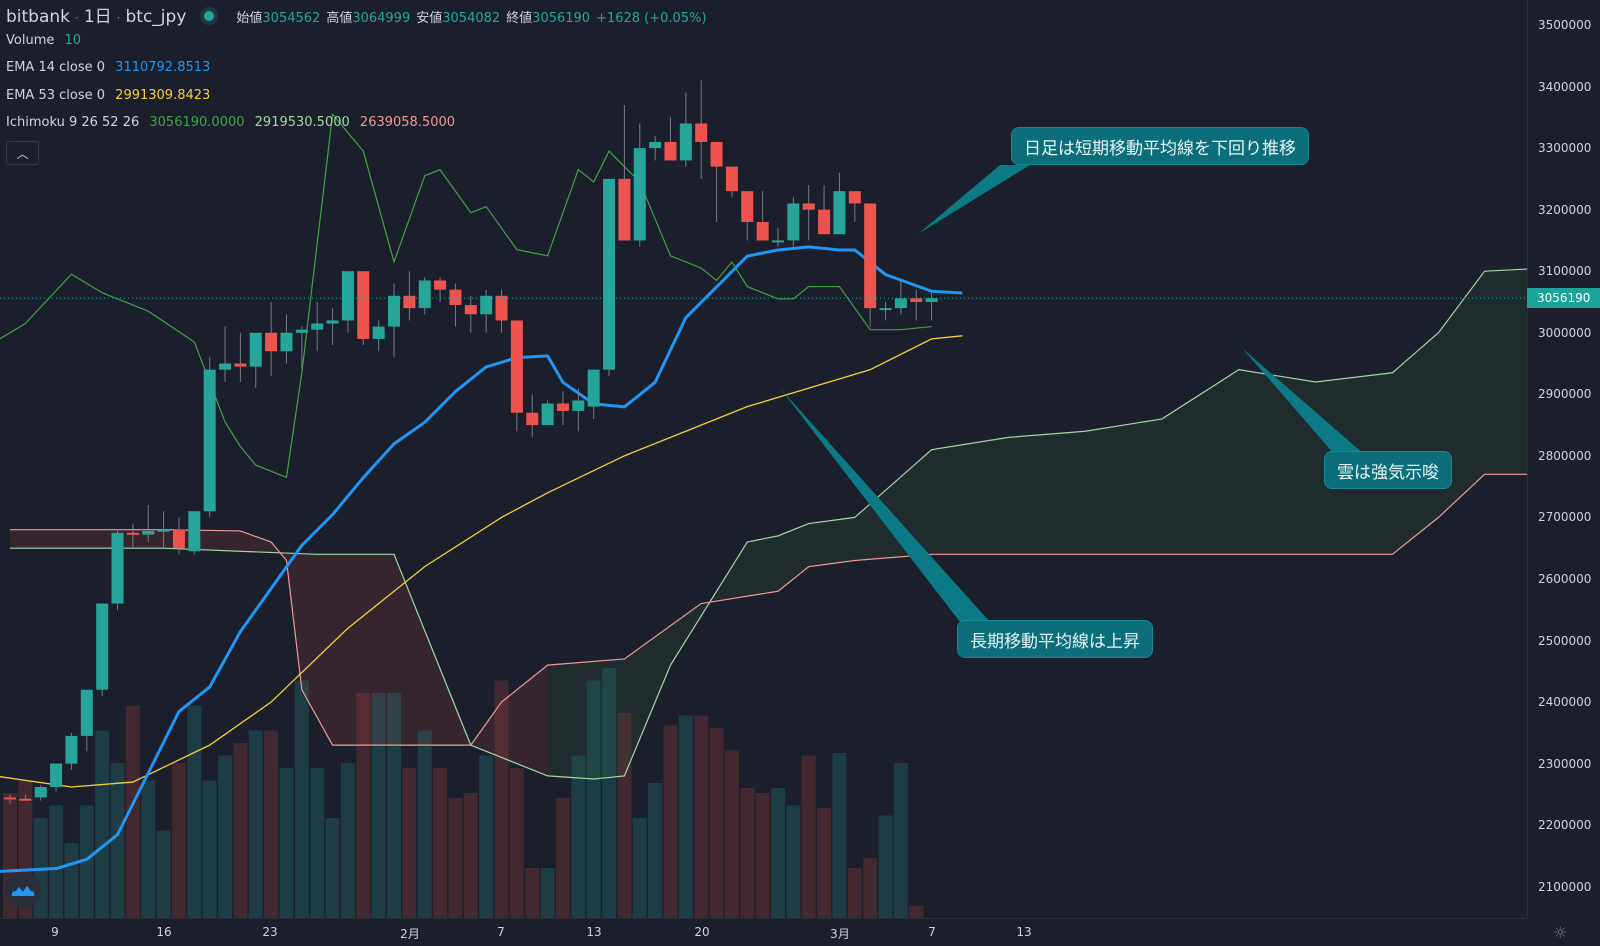 This screenshot has height=946, width=1600. What do you see at coordinates (651, 18) in the screenshot?
I see `change-value: +1628 (+0.05%)` at bounding box center [651, 18].